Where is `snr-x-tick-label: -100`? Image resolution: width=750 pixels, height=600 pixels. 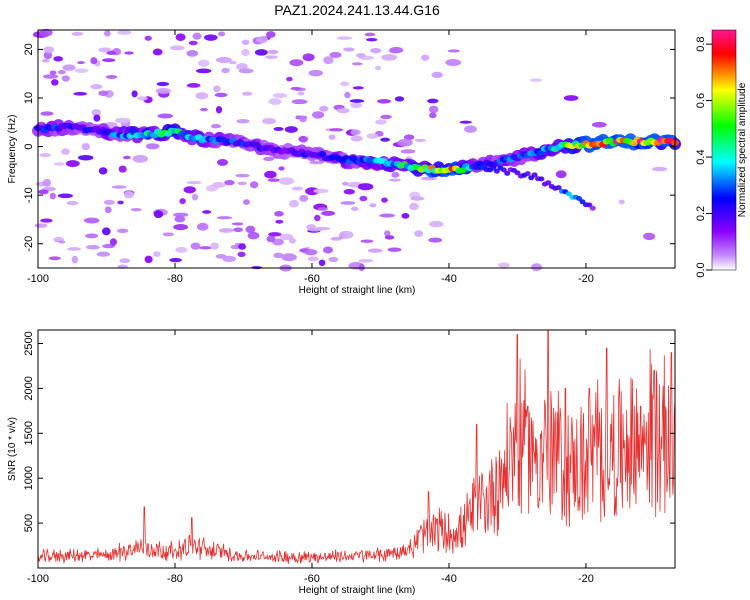
snr-x-tick-label: -100 is located at coordinates (38, 579).